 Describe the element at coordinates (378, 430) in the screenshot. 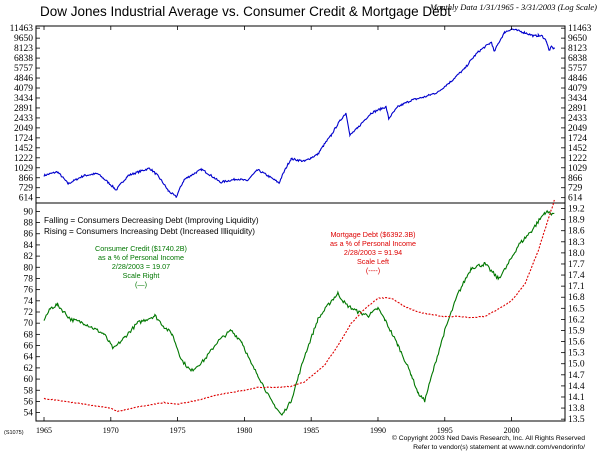

I see `x-tick-label: 1990` at that location.